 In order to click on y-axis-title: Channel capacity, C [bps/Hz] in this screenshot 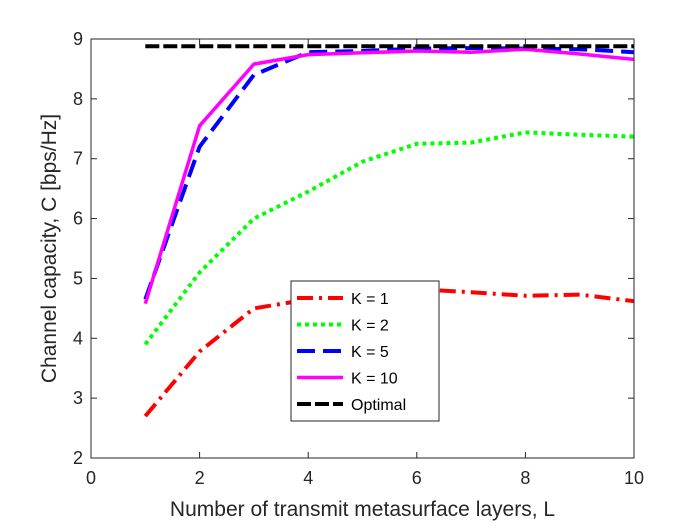, I will do `click(49, 248)`.